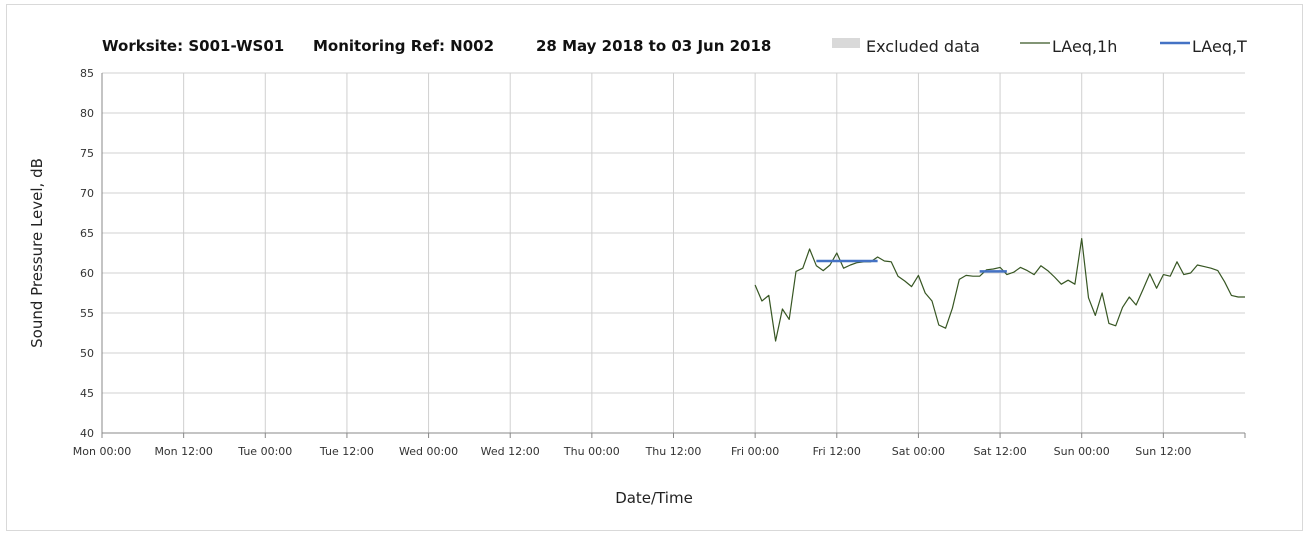 The height and width of the screenshot is (536, 1309). What do you see at coordinates (346, 451) in the screenshot?
I see `x-tick-label: Tue 12:00` at bounding box center [346, 451].